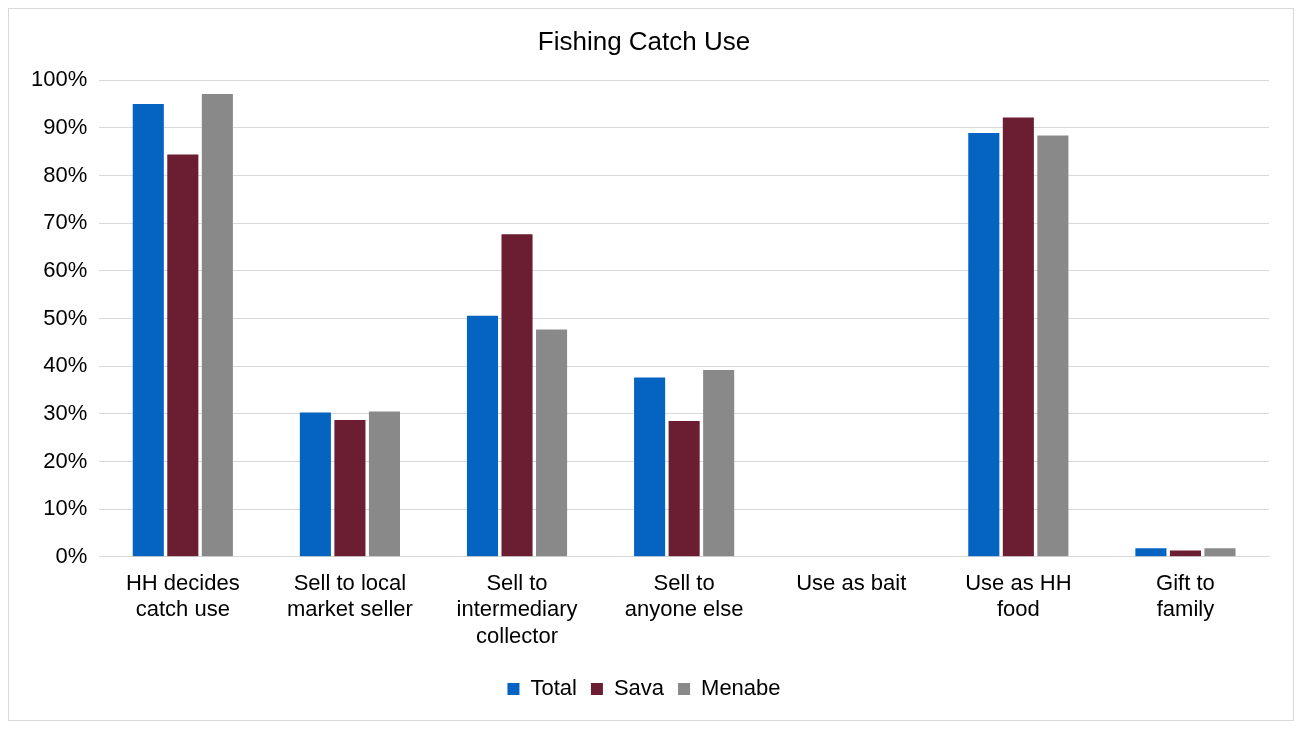  What do you see at coordinates (71, 555) in the screenshot?
I see `y-tick-label: 0%` at bounding box center [71, 555].